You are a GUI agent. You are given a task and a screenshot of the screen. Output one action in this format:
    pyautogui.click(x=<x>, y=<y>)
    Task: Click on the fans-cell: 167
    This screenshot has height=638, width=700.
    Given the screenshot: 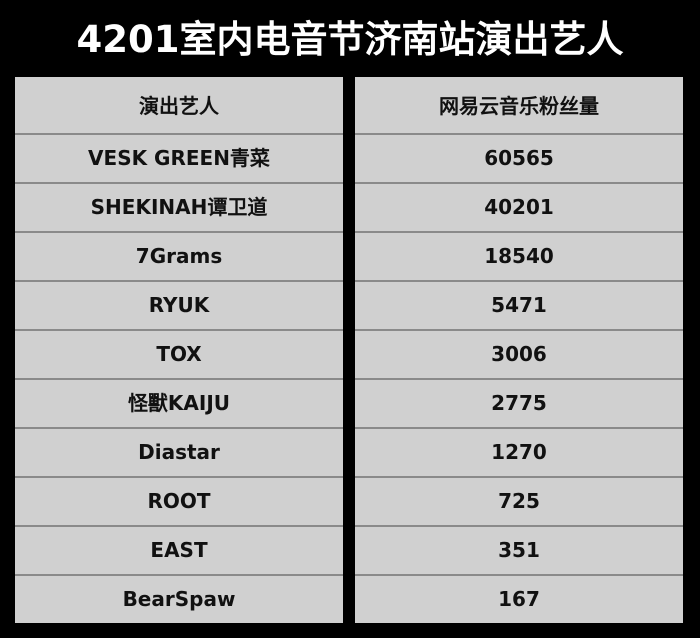 What is the action you would take?
    pyautogui.click(x=519, y=599)
    